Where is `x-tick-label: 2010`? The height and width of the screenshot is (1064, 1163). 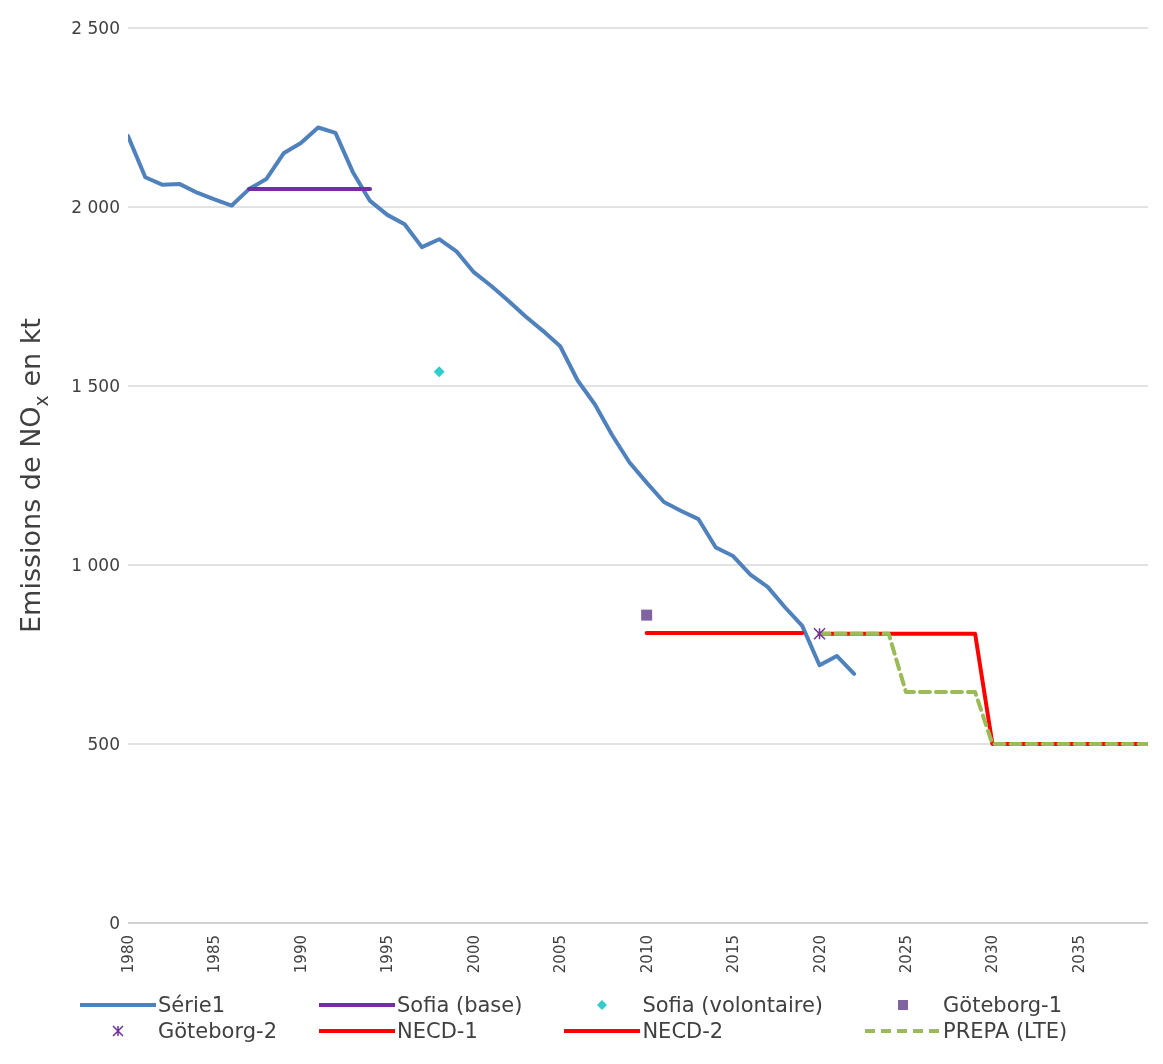
x-tick-label: 2010 is located at coordinates (646, 954).